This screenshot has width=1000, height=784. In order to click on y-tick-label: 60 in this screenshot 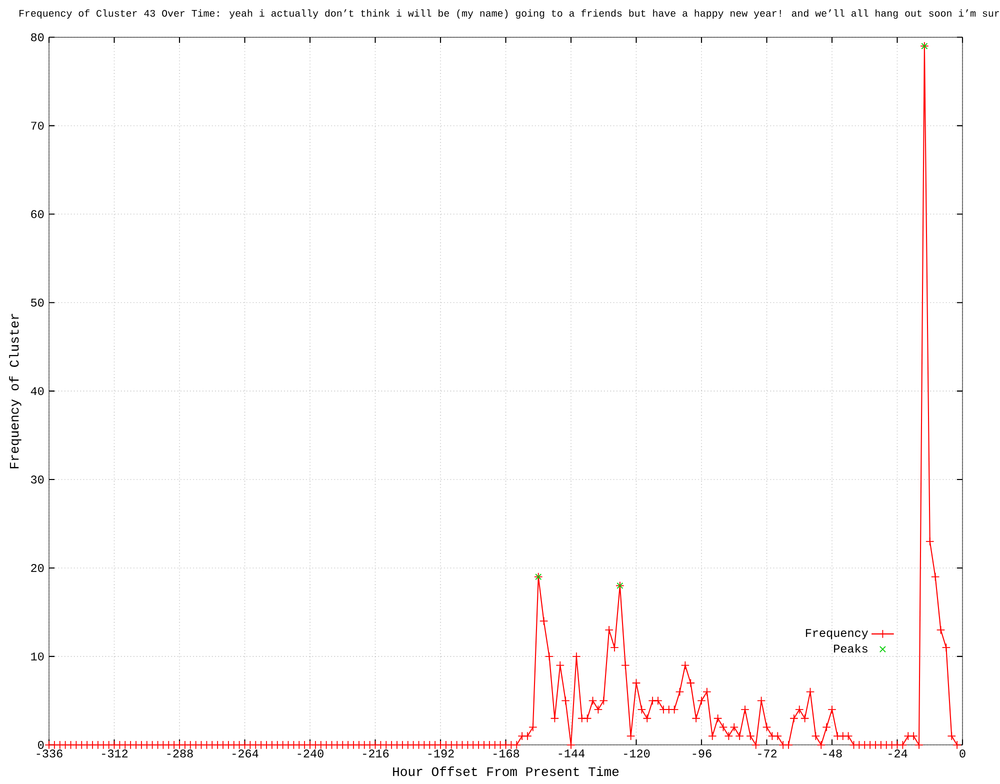, I will do `click(37, 214)`.